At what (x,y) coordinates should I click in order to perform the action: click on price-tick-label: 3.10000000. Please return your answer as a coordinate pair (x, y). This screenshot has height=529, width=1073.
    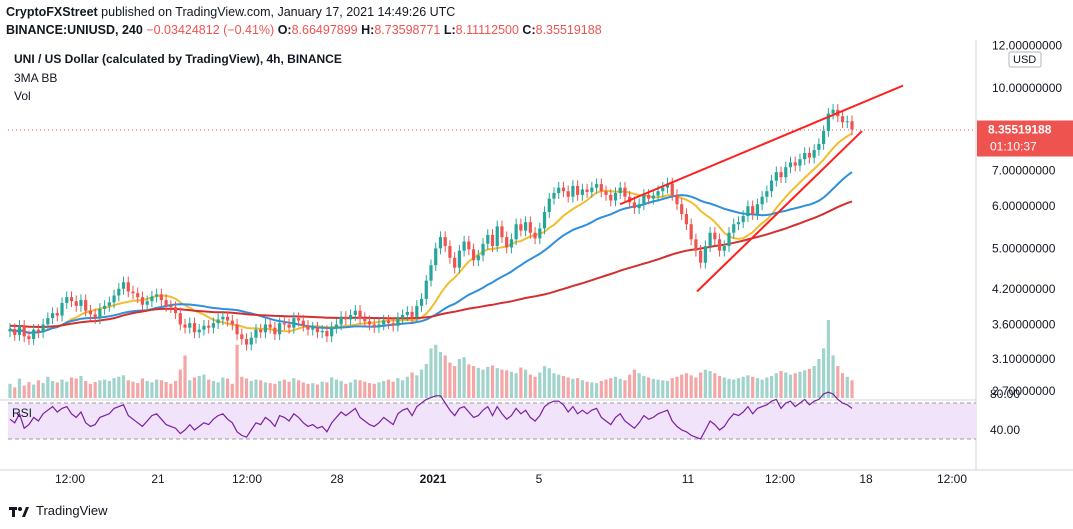
    Looking at the image, I should click on (1024, 359).